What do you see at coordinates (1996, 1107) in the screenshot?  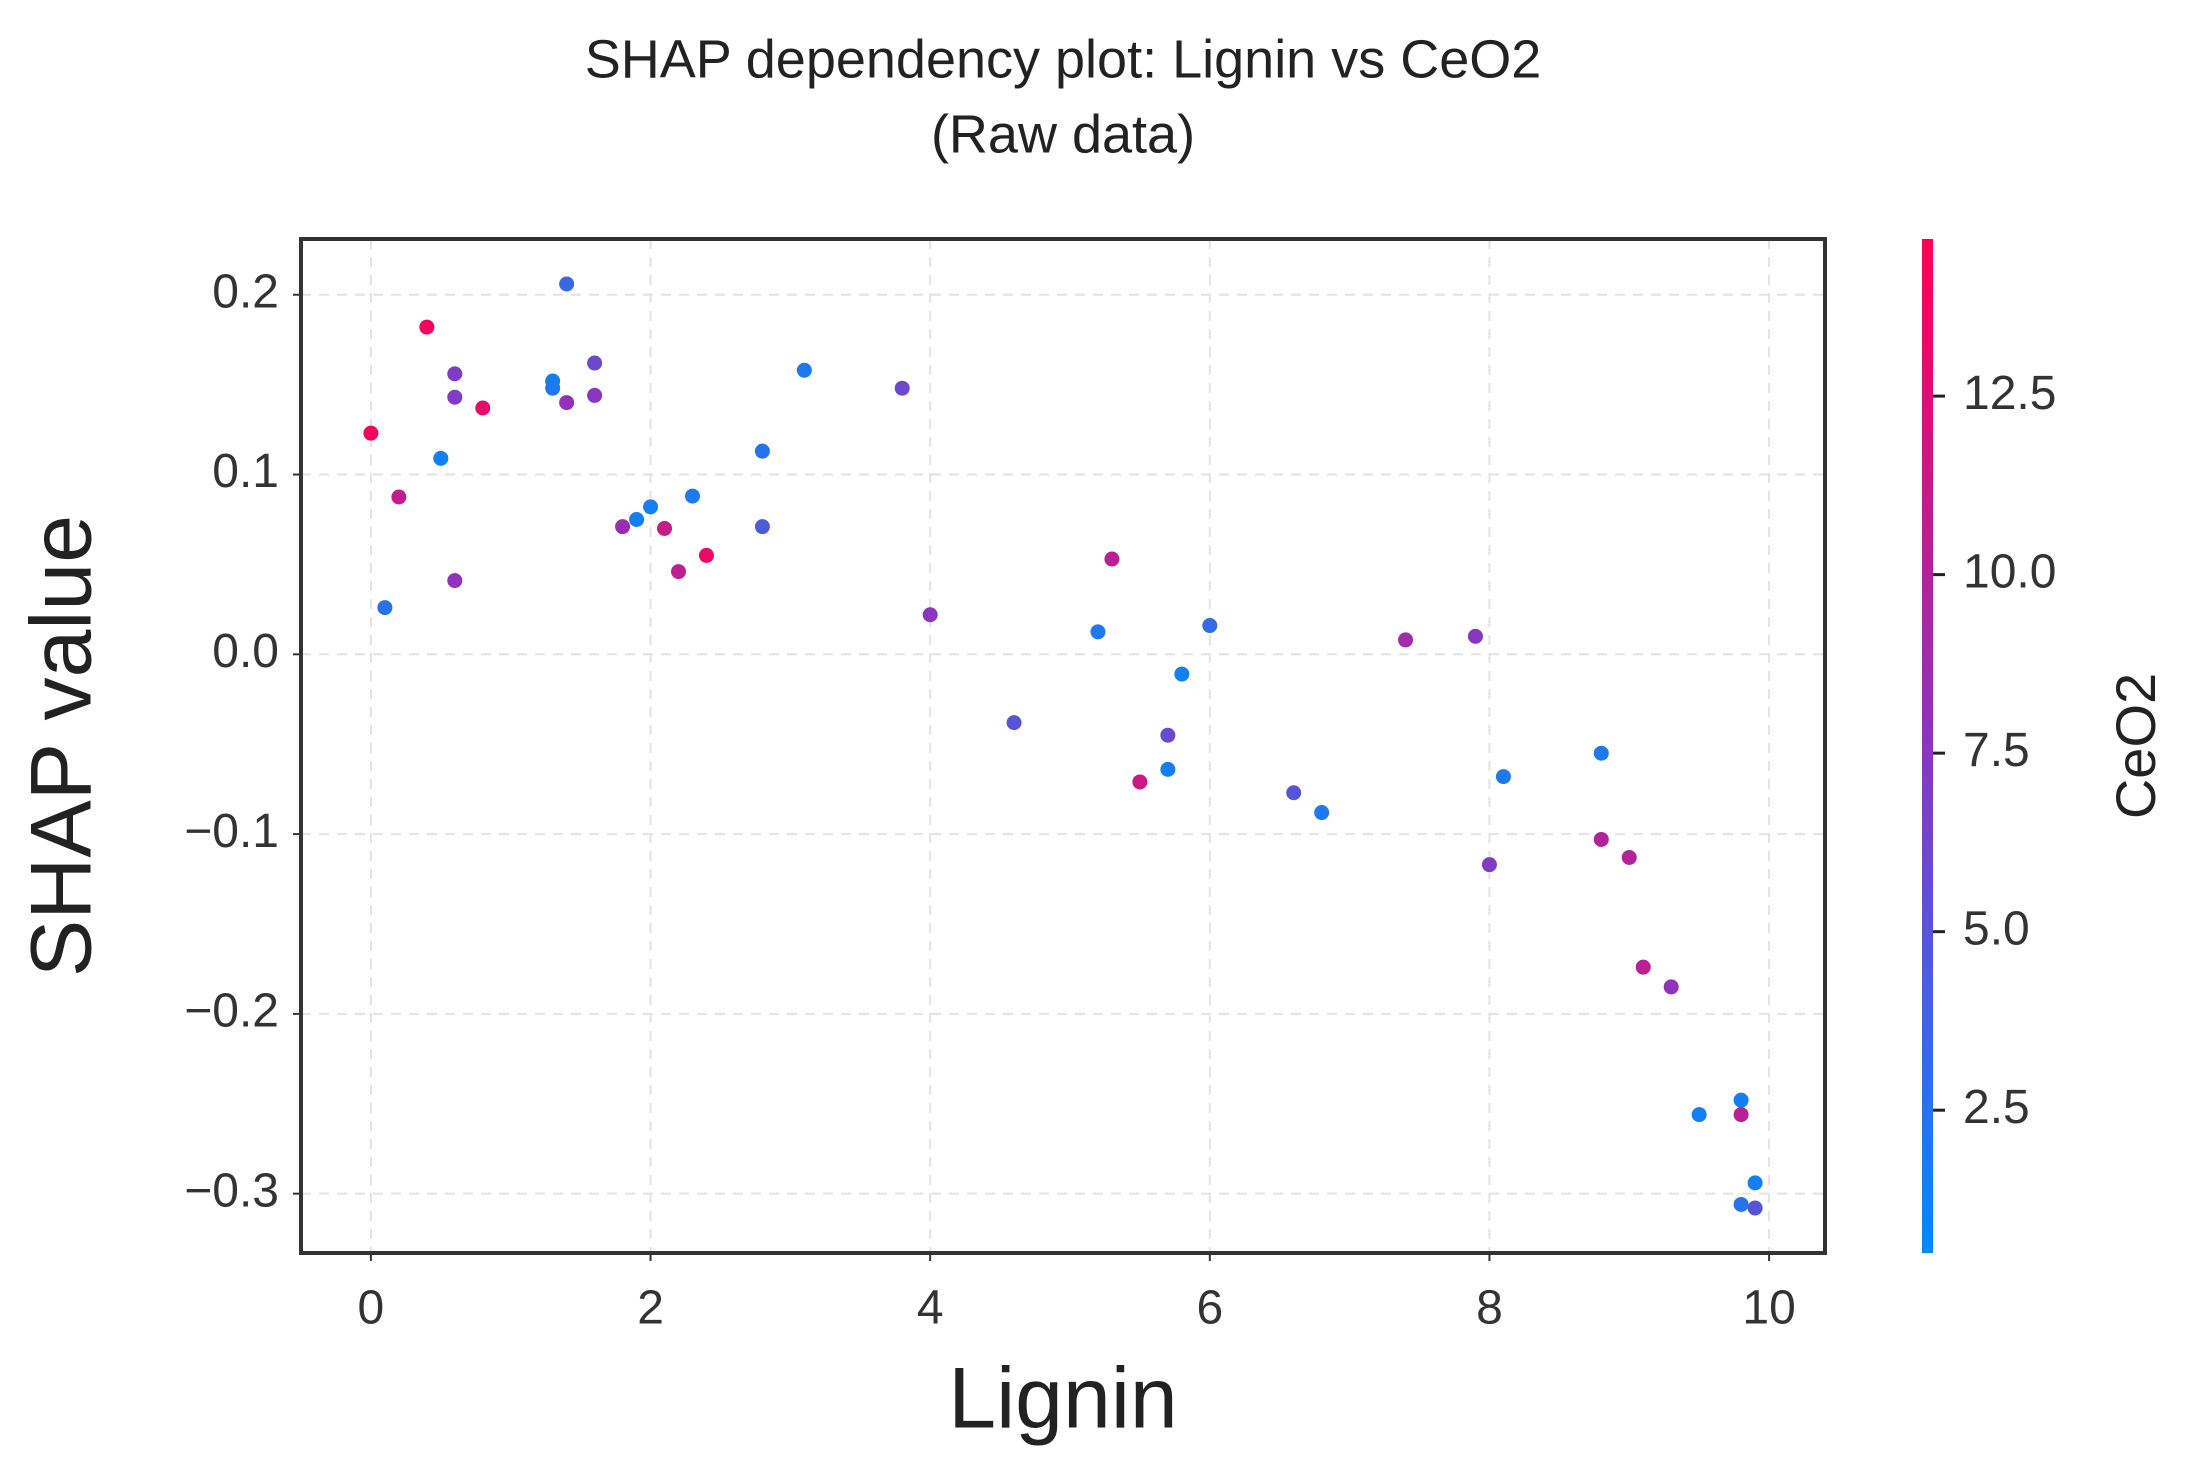 I see `colorbar-tick-label: 2.5` at bounding box center [1996, 1107].